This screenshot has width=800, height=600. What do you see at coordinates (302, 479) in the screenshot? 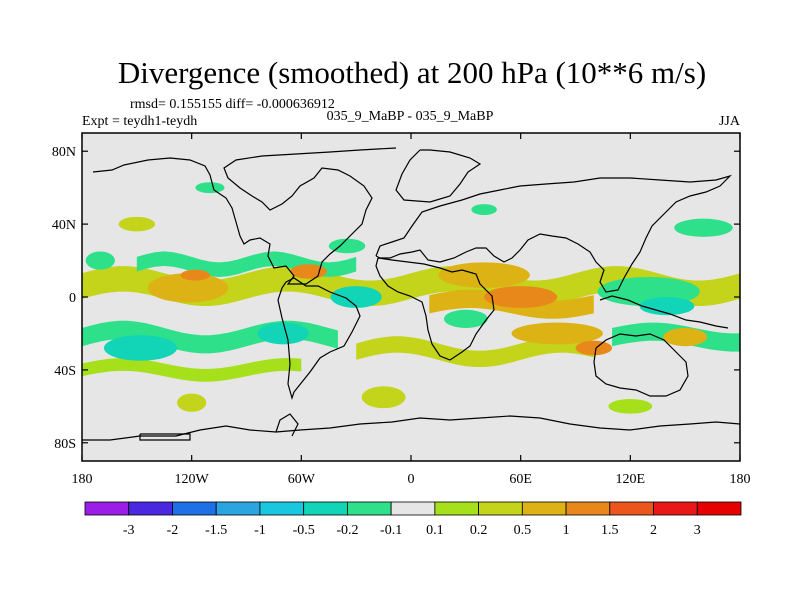
I see `x-tick-label-2: 60W` at bounding box center [302, 479].